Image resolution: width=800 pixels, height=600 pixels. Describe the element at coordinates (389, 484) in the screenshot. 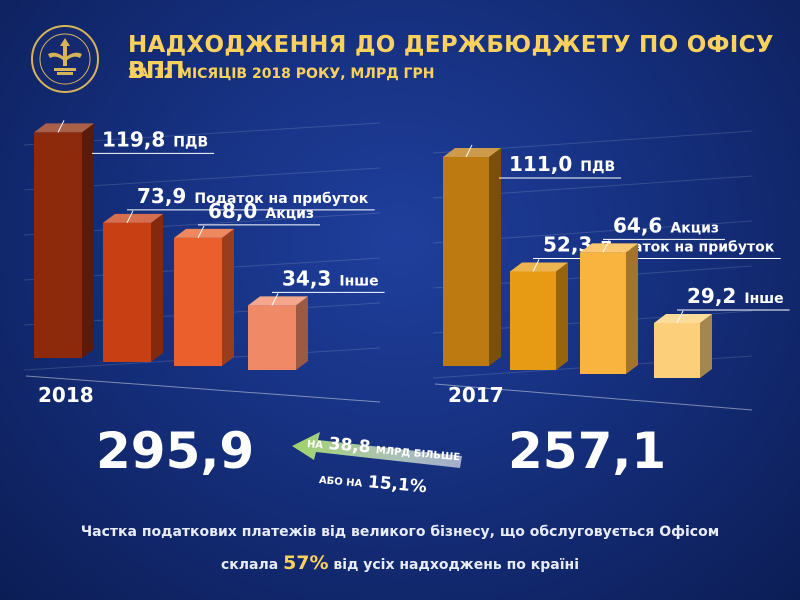

I see `percent-value: 15,1` at that location.